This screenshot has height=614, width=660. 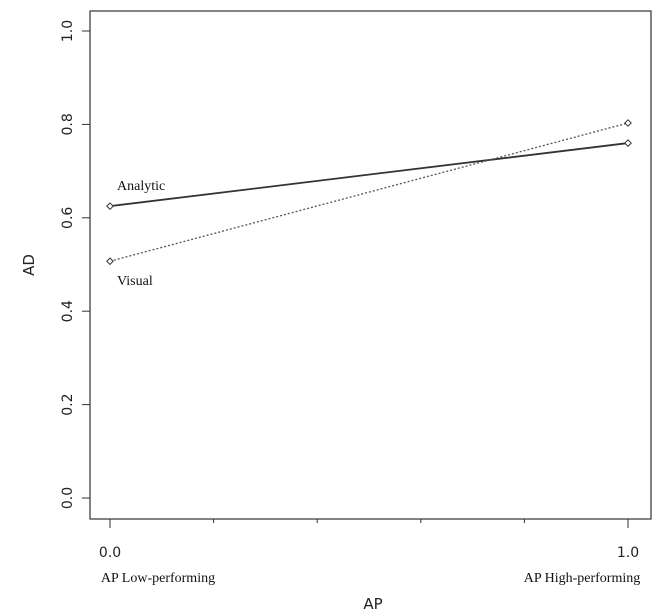 I want to click on series-line-analytic, so click(x=369, y=175).